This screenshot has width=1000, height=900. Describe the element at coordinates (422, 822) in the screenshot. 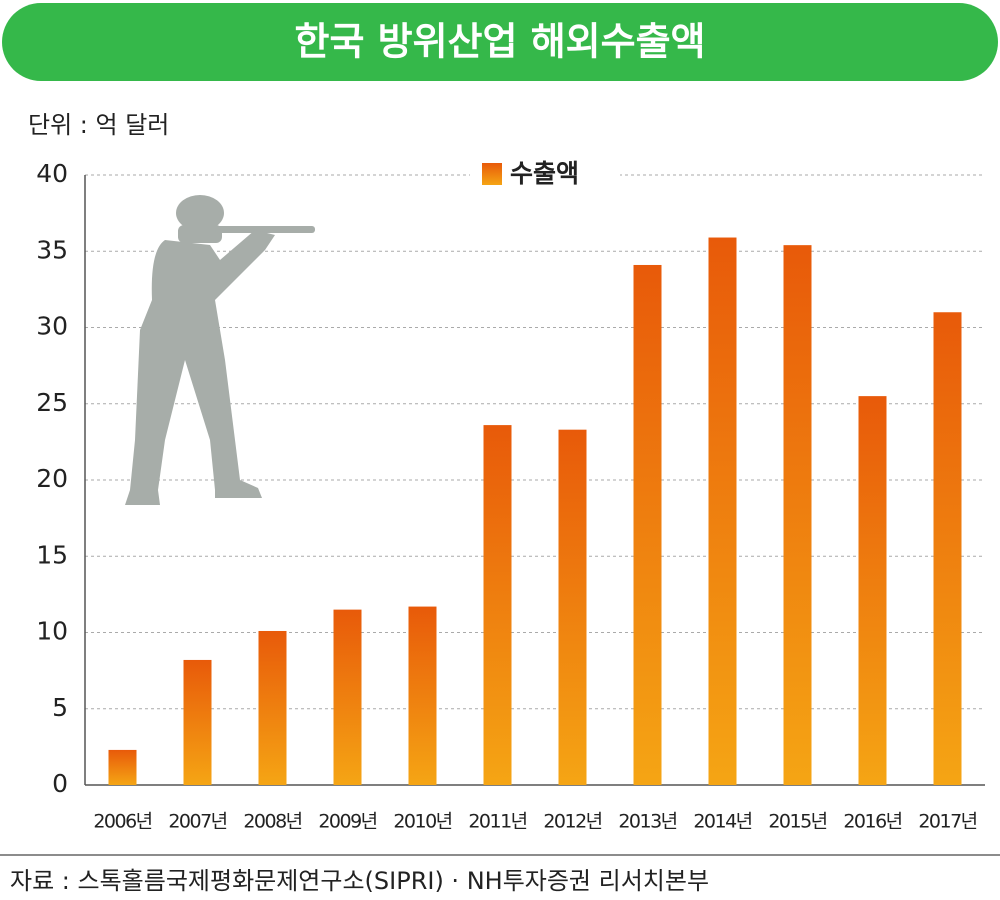

I see `x-tick-label: 2010년` at that location.